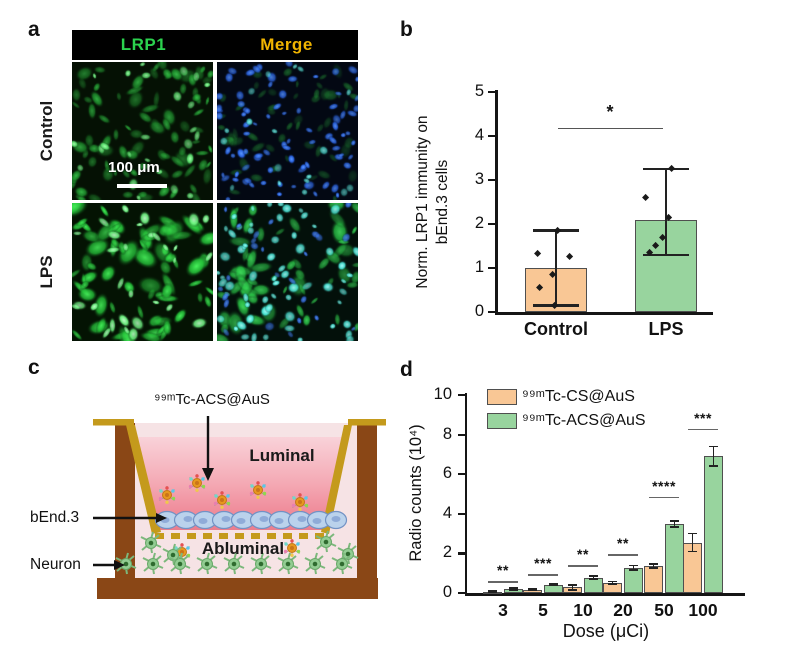  What do you see at coordinates (543, 610) in the screenshot?
I see `d-x-category-5: 5` at bounding box center [543, 610].